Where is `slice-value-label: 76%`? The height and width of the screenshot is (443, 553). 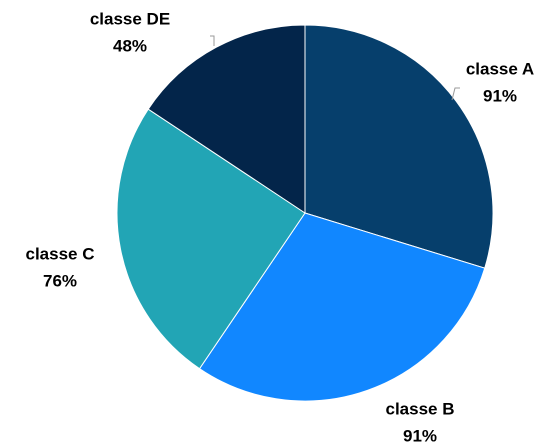
slice-value-label: 76% is located at coordinates (60, 280).